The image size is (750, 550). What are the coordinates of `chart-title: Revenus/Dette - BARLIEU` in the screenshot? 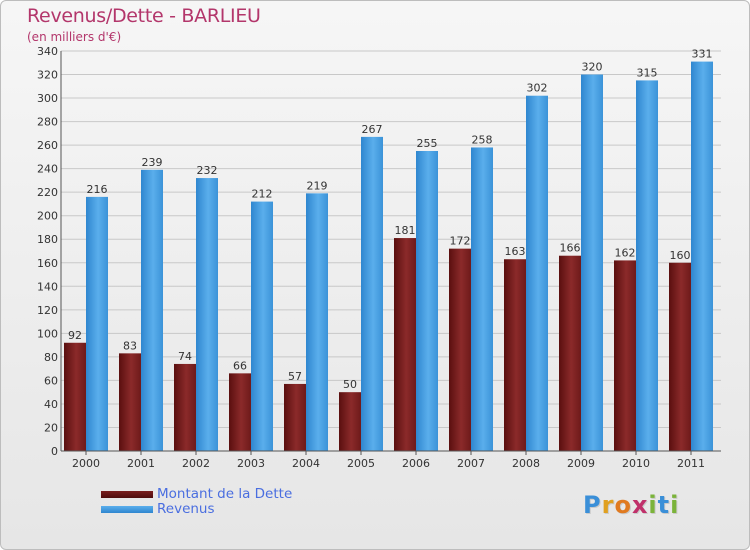 It's located at (144, 16).